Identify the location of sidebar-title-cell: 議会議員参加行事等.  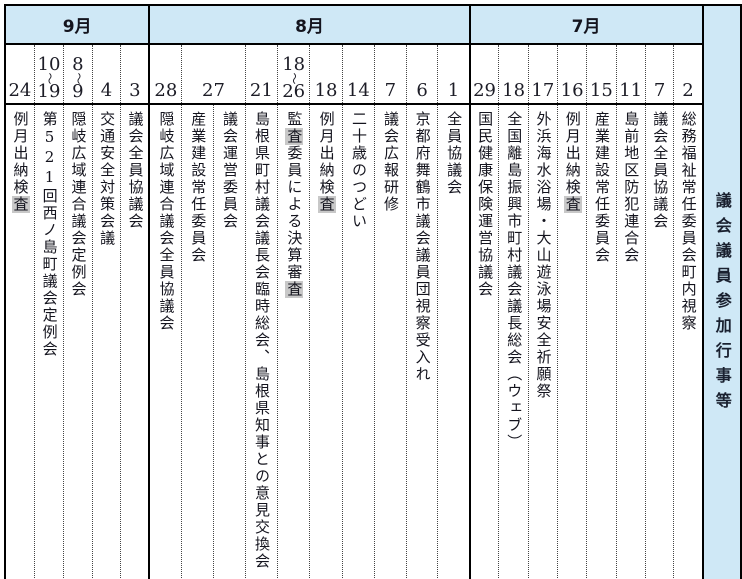
(721, 292).